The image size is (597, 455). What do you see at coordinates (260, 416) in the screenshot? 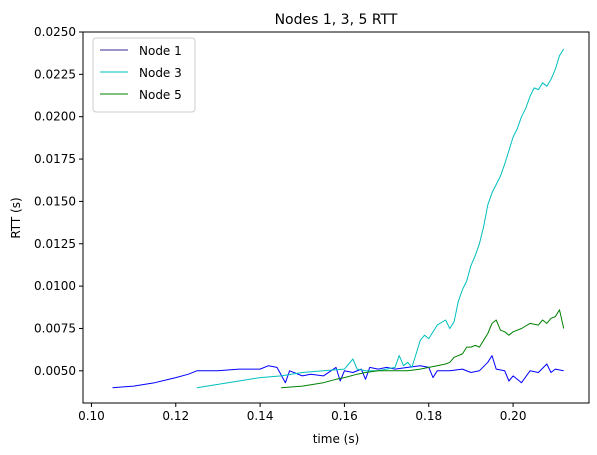
I see `x-tick-label: 0.14` at bounding box center [260, 416].